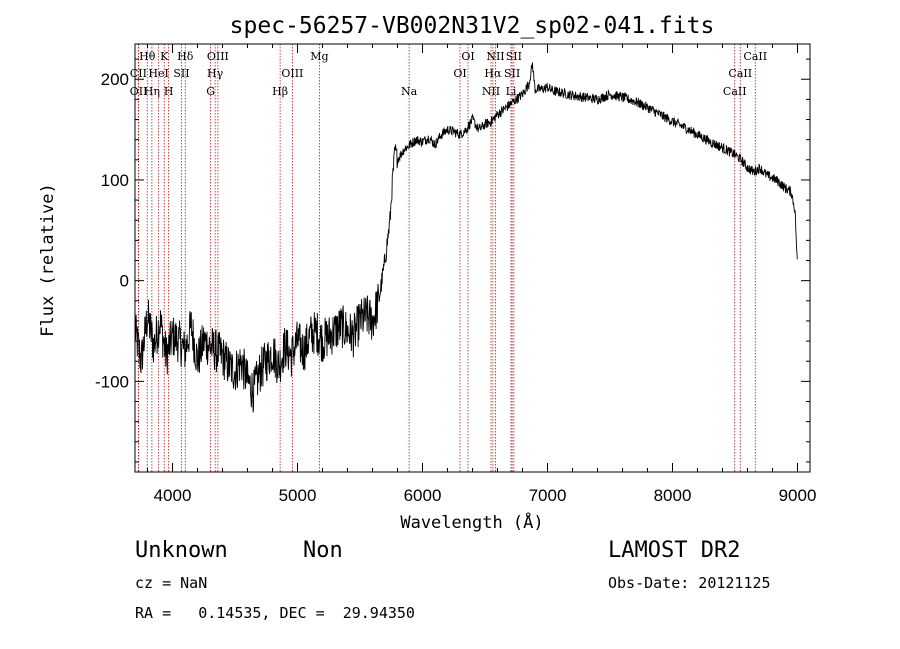  Describe the element at coordinates (181, 73) in the screenshot. I see `line-label-11: SII` at that location.